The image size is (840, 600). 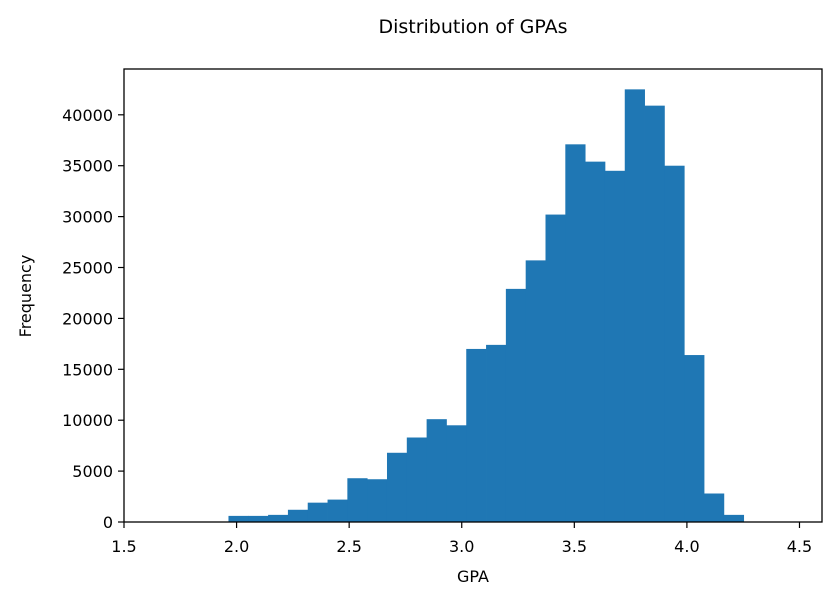 What do you see at coordinates (799, 546) in the screenshot?
I see `x-tick-label: 4.5` at bounding box center [799, 546].